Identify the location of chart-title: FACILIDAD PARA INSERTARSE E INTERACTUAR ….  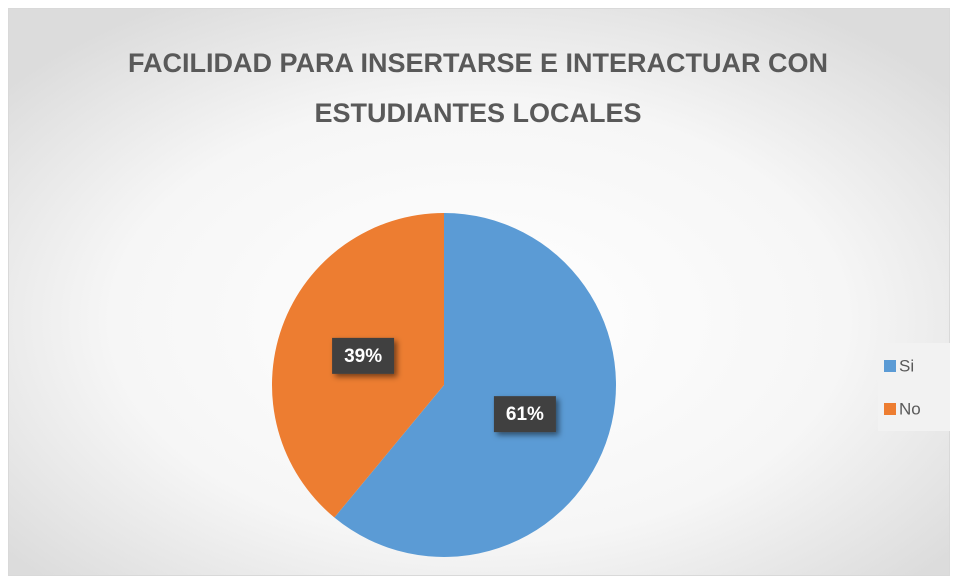
(477, 88).